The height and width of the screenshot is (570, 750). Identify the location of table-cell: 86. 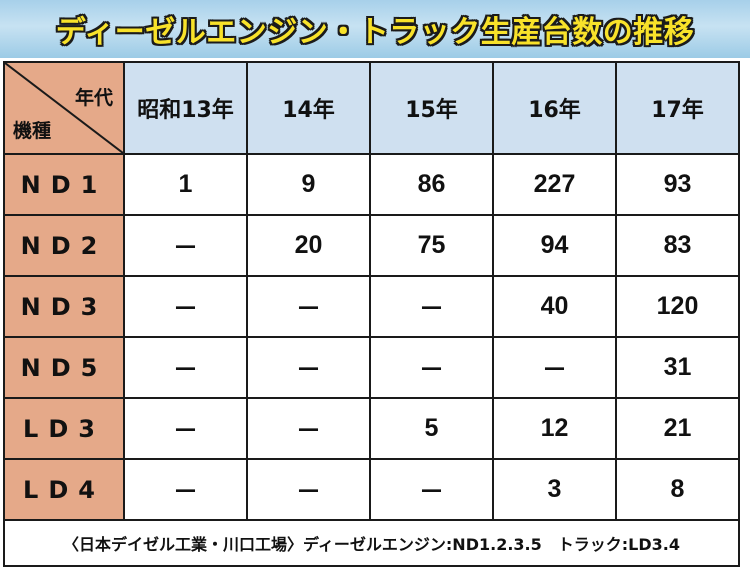
(431, 184).